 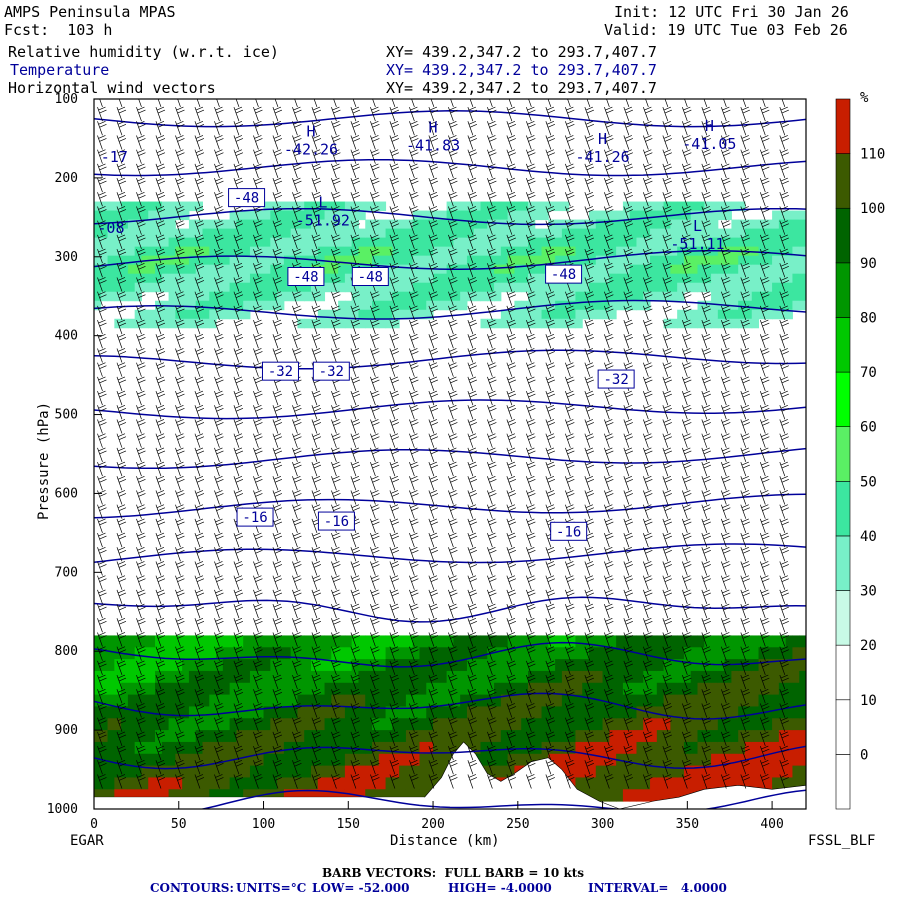 I want to click on terrain, so click(x=450, y=775).